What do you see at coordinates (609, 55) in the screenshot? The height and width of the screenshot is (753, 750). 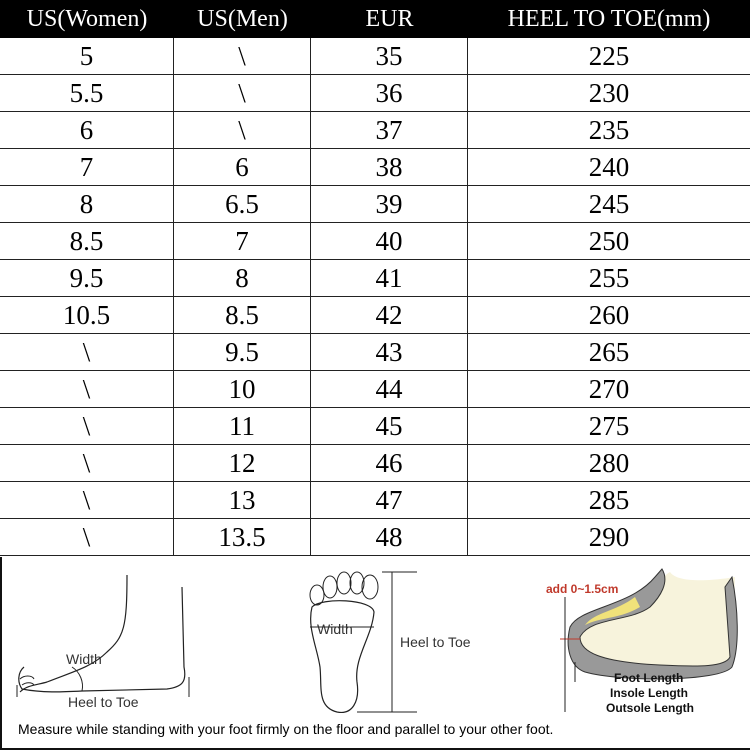 I see `cell-heel-to-toe: 225` at bounding box center [609, 55].